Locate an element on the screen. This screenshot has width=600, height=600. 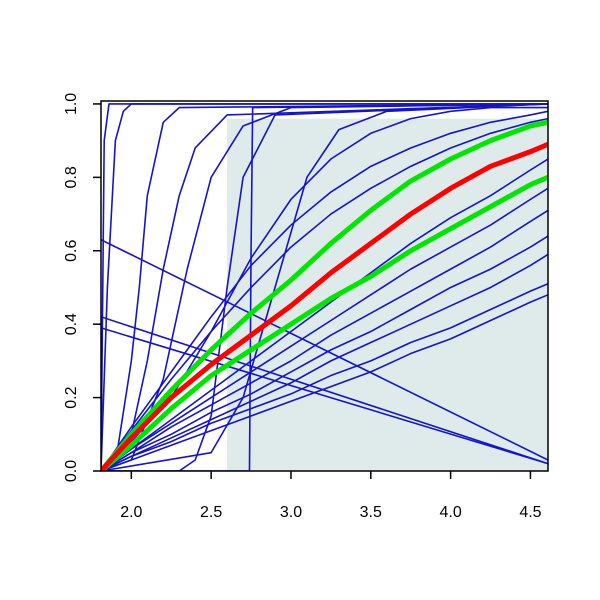
x-tick-label: 4.5 is located at coordinates (530, 512).